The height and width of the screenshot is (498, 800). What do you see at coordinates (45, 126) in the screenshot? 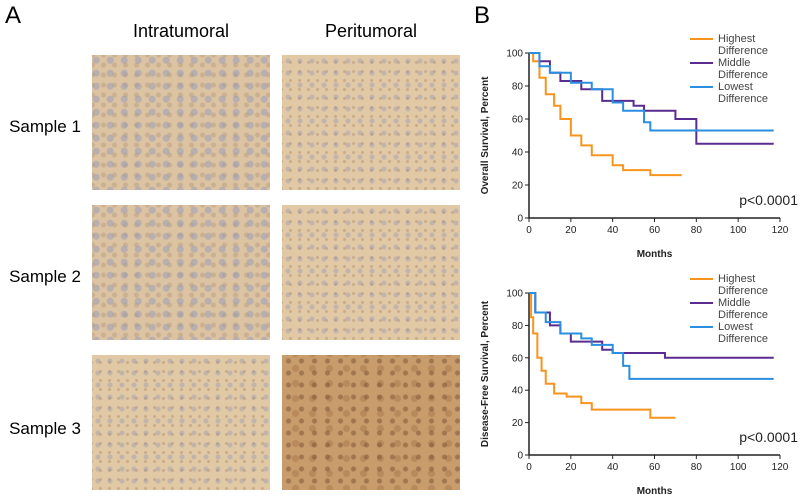
I see `row-label: Sample 1` at bounding box center [45, 126].